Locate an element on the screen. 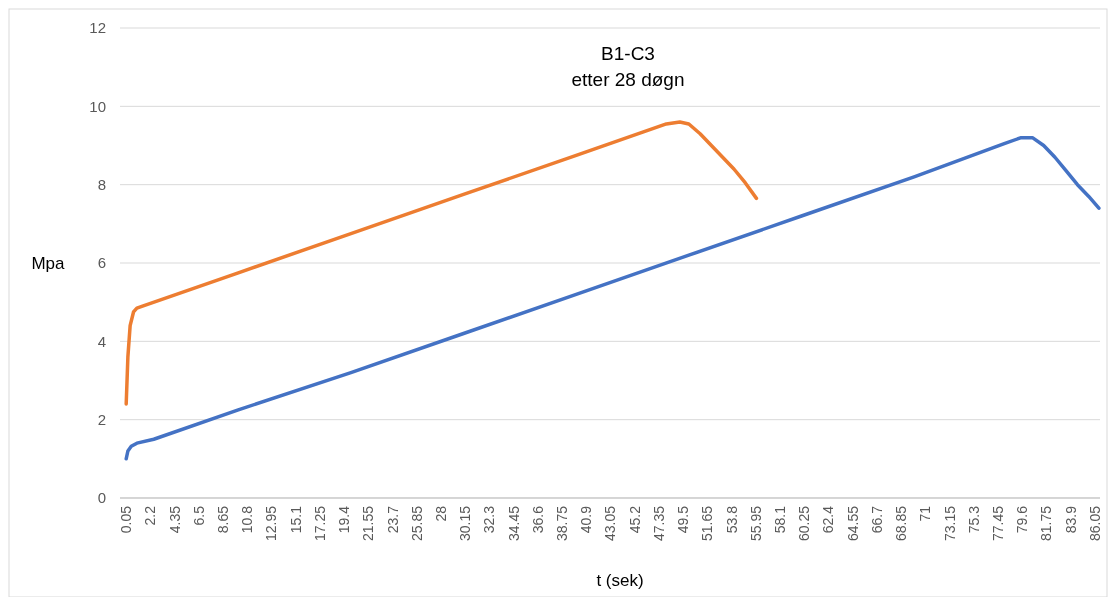  x-tick-label: 4.35 is located at coordinates (174, 519).